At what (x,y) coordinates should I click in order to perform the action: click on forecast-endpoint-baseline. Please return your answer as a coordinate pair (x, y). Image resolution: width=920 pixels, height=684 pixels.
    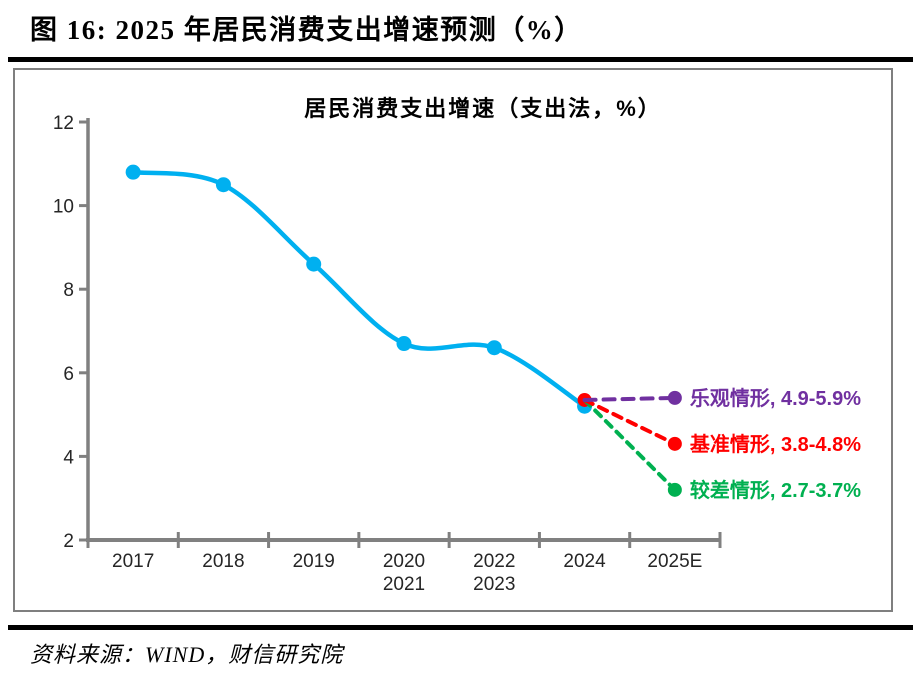
    Looking at the image, I should click on (674, 443).